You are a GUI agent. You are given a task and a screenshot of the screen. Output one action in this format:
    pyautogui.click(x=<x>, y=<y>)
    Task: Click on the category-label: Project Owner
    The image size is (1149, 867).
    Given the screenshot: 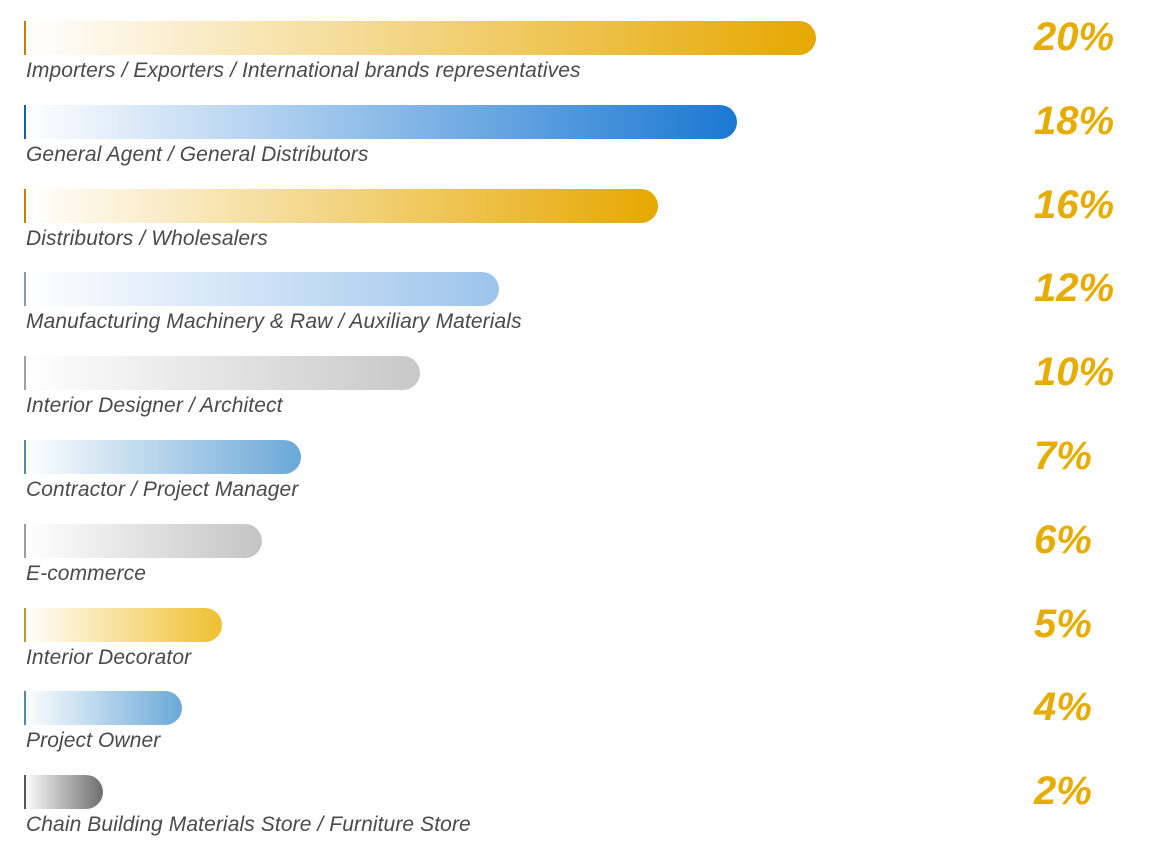 What is the action you would take?
    pyautogui.click(x=93, y=741)
    